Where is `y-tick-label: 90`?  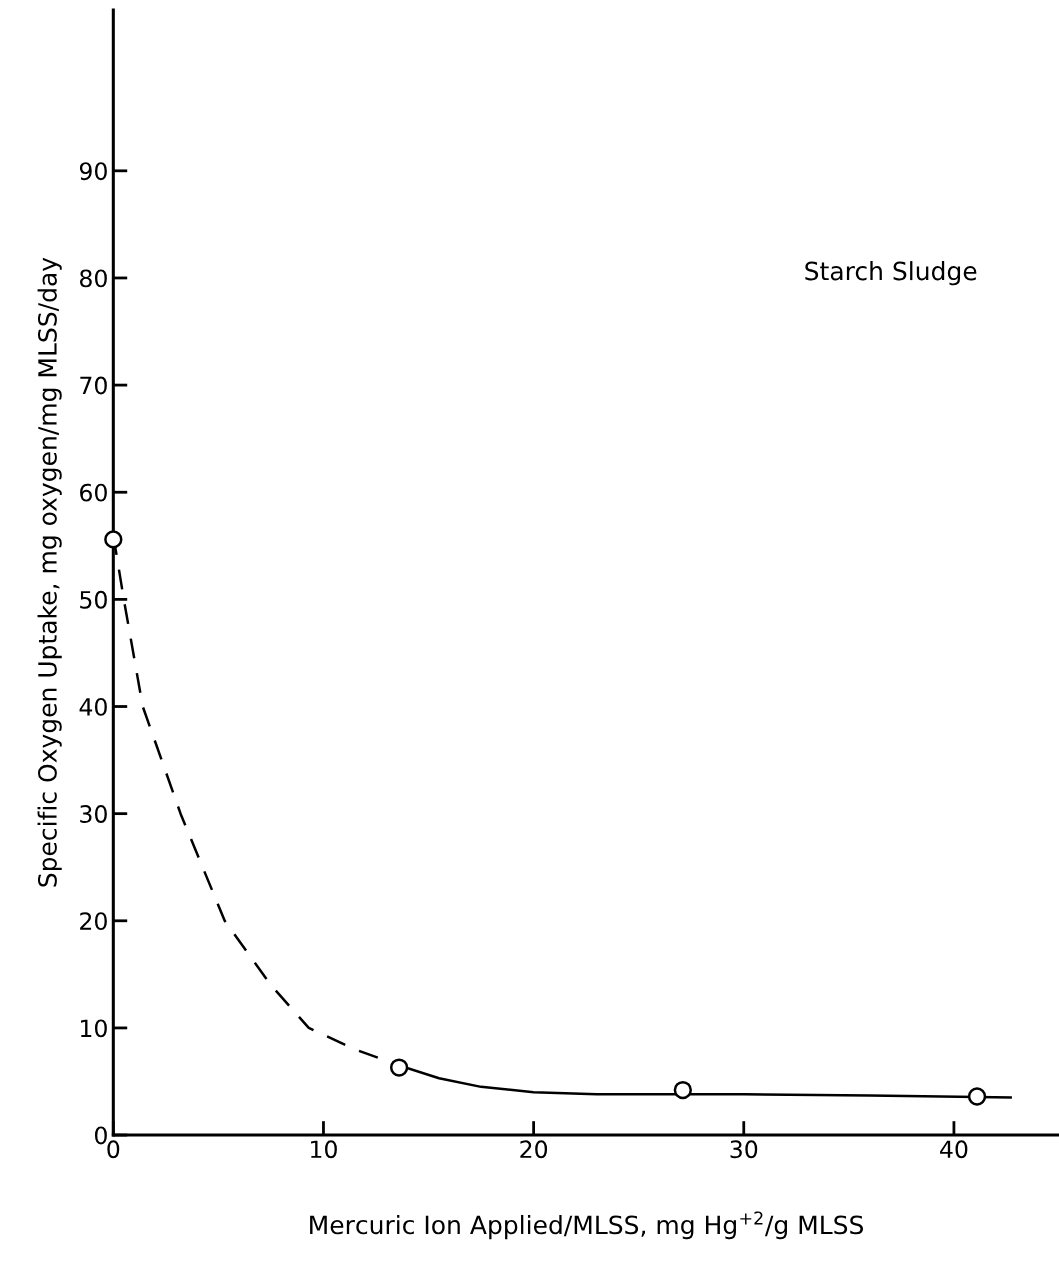 y-tick-label: 90 is located at coordinates (93, 171).